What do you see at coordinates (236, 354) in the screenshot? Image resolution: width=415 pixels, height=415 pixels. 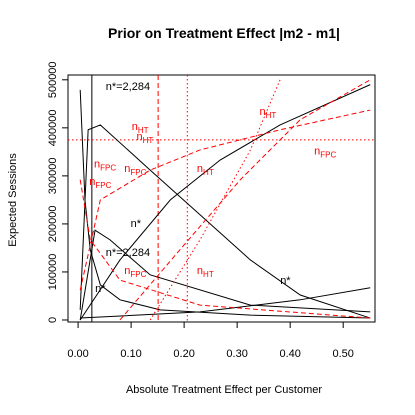 I see `x-tick-label: 0.30` at bounding box center [236, 354].